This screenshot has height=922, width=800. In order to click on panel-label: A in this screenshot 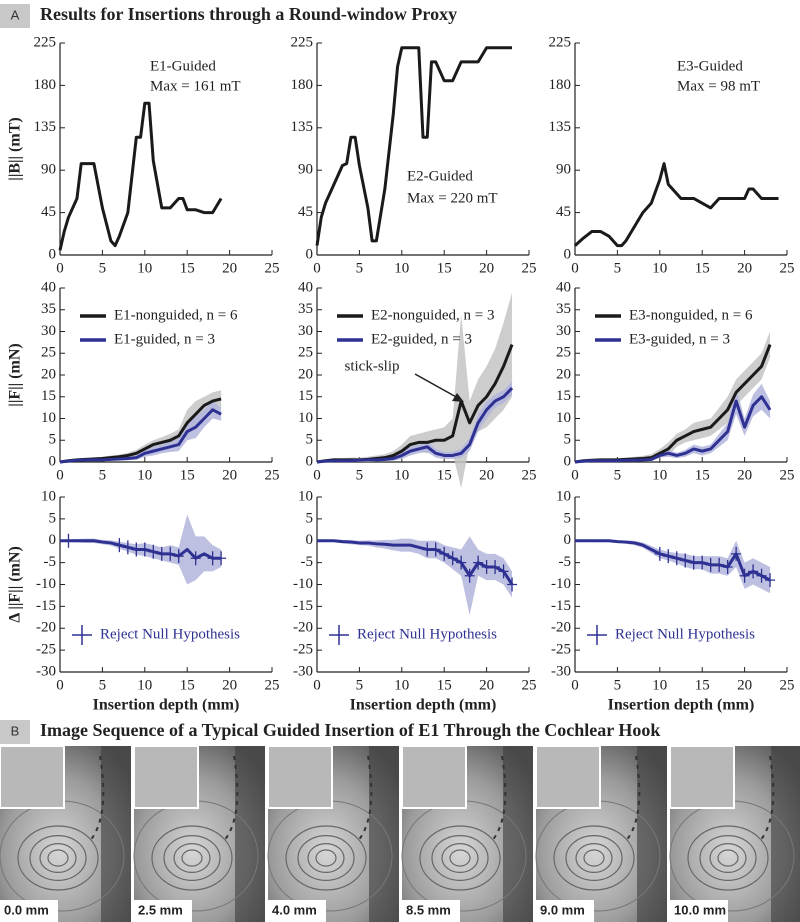, I will do `click(15, 14)`.